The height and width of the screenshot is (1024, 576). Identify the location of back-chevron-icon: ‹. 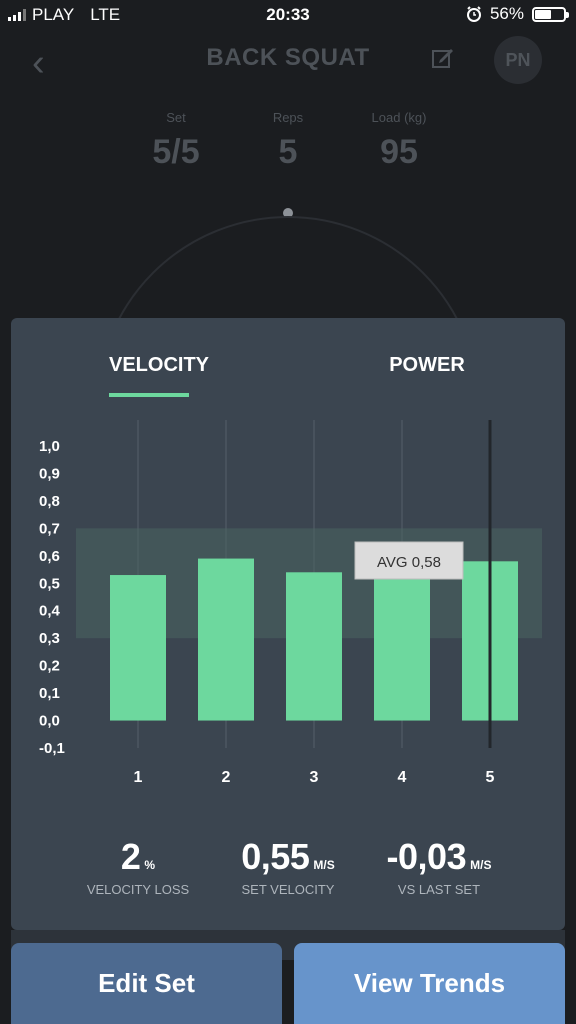
(38, 63).